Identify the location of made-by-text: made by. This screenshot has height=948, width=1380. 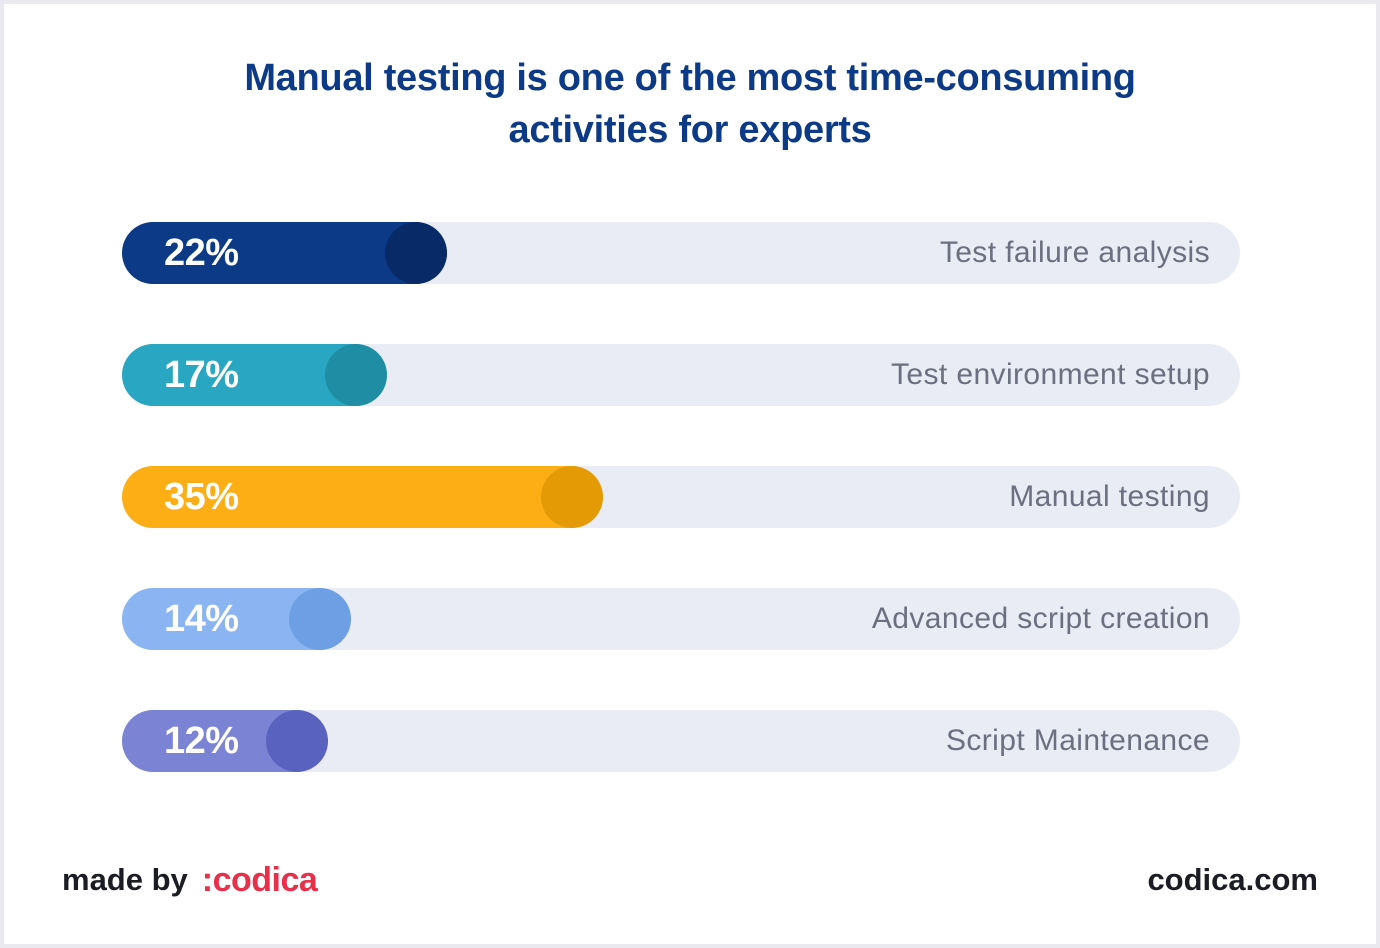
(125, 879).